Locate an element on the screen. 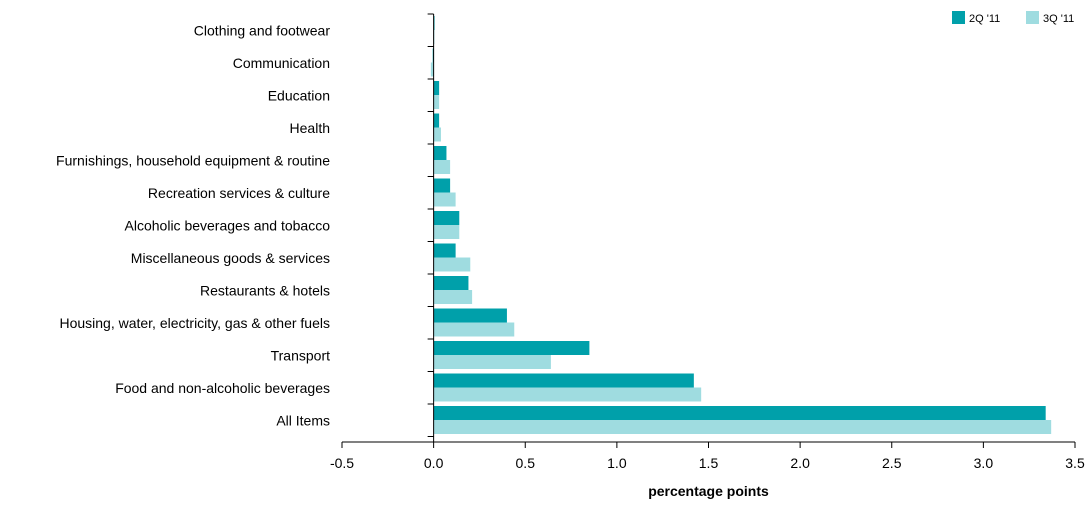  category-label: Clothing and footwear is located at coordinates (262, 30).